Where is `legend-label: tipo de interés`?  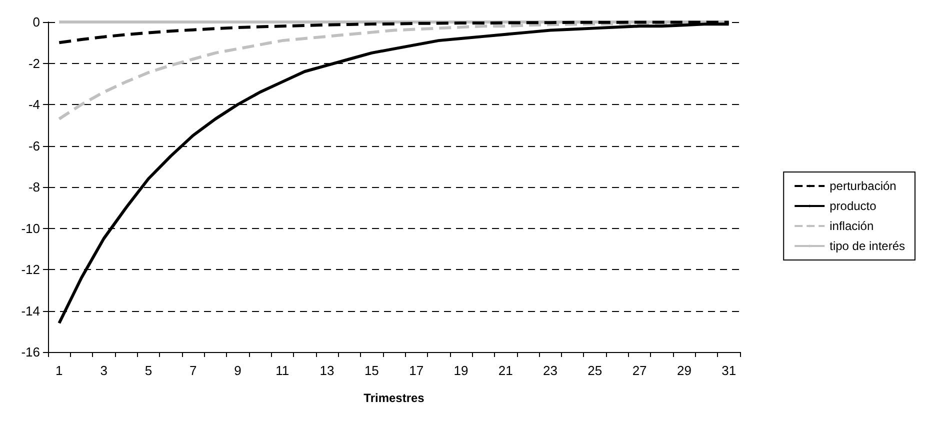 legend-label: tipo de interés is located at coordinates (868, 246).